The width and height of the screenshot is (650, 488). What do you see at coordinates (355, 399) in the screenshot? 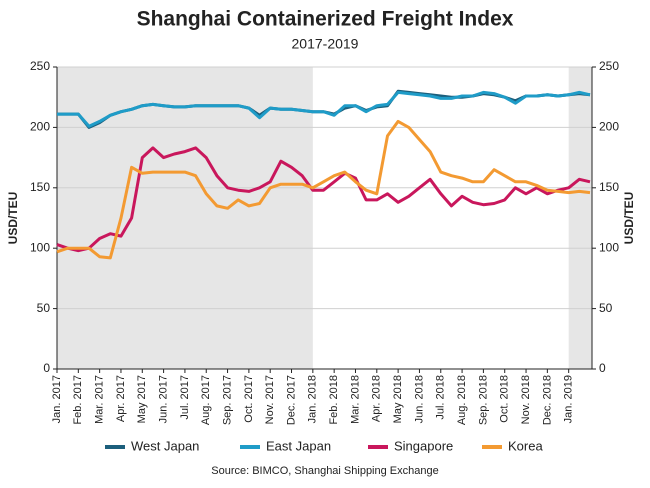
I see `x-tick-label: Mar. 2018` at bounding box center [355, 399].